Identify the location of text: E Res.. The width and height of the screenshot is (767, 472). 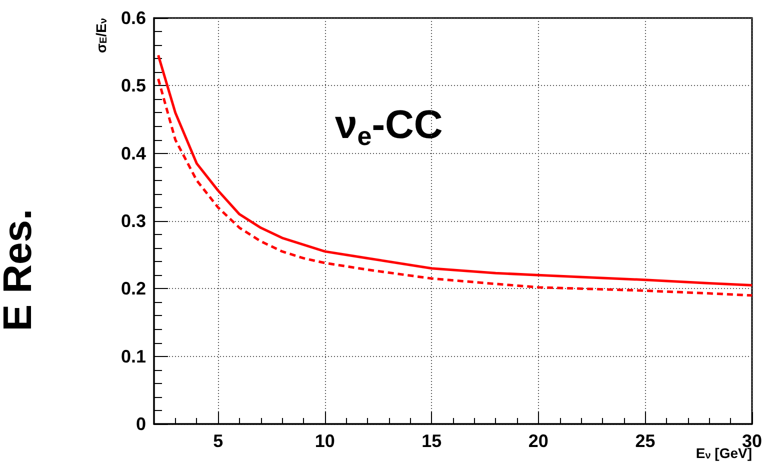
(20, 270).